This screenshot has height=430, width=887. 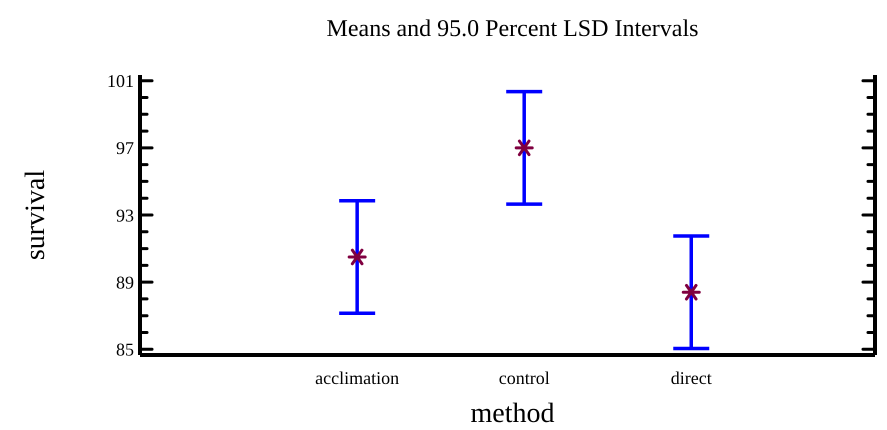 I want to click on chart-title: Means and 95.0 Percent LSD Intervals, so click(x=513, y=29).